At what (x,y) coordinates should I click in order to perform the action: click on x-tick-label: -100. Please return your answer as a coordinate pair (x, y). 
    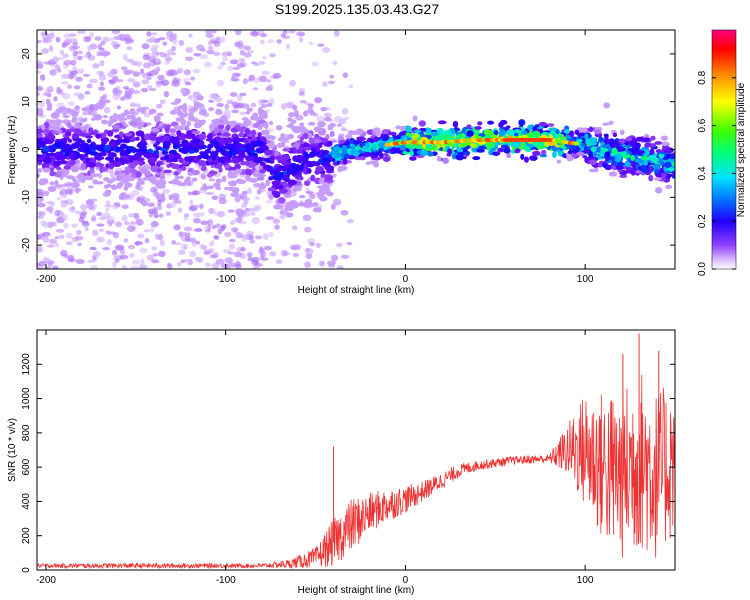
    Looking at the image, I should click on (226, 580).